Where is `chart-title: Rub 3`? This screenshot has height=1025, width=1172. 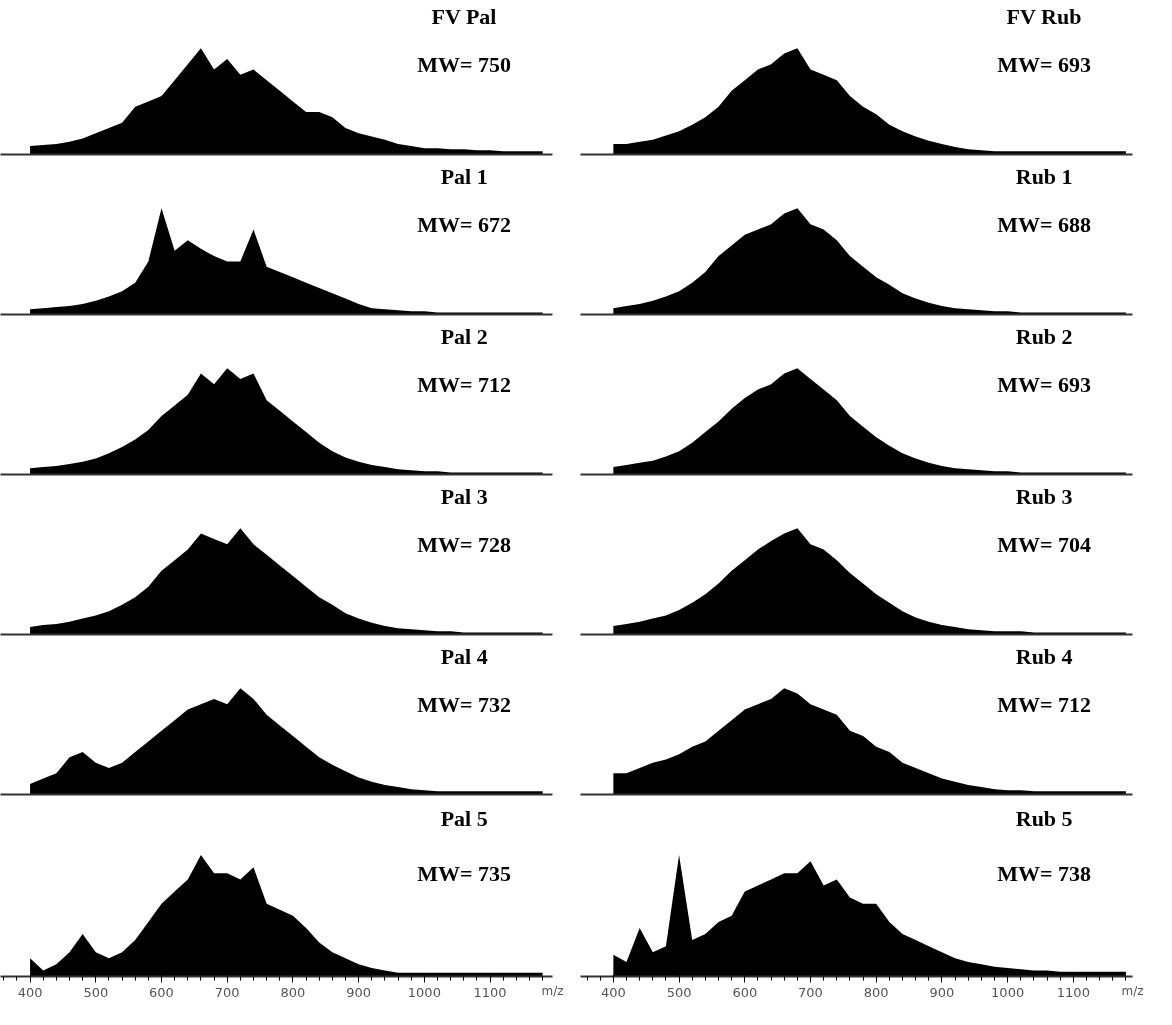 chart-title: Rub 3 is located at coordinates (1044, 496).